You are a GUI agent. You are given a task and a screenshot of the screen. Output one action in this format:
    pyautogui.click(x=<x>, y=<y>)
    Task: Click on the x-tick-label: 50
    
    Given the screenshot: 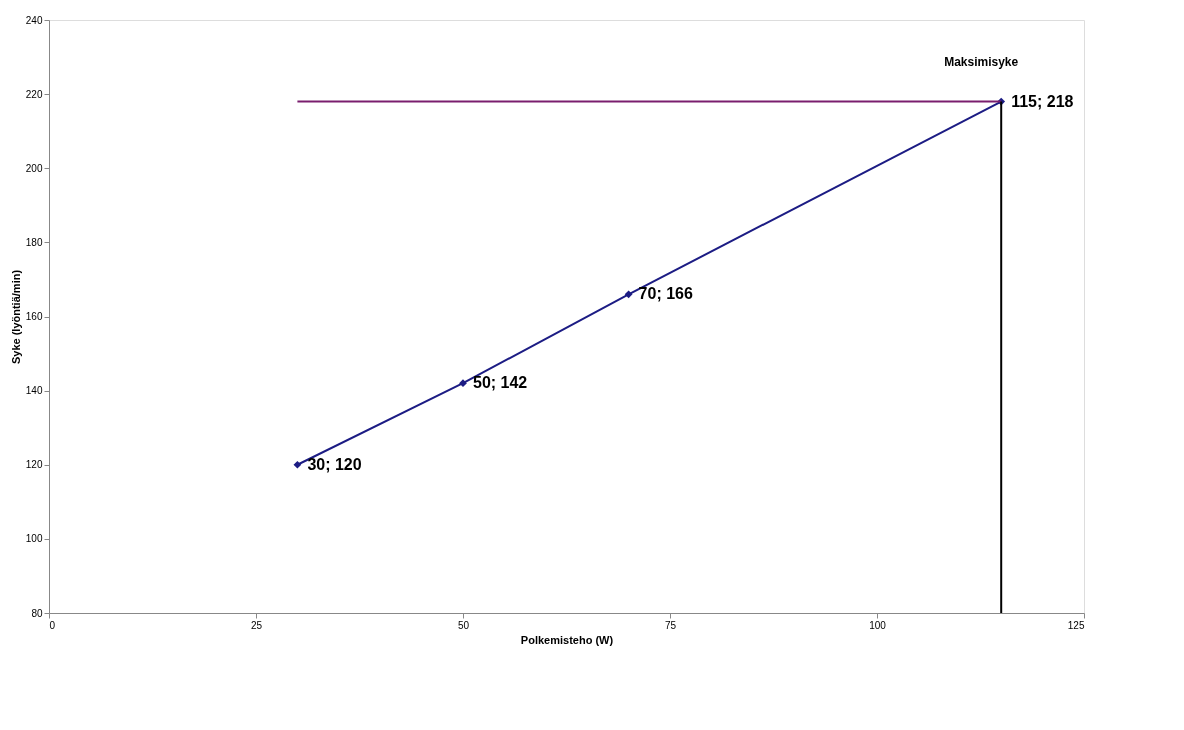 What is the action you would take?
    pyautogui.click(x=463, y=625)
    